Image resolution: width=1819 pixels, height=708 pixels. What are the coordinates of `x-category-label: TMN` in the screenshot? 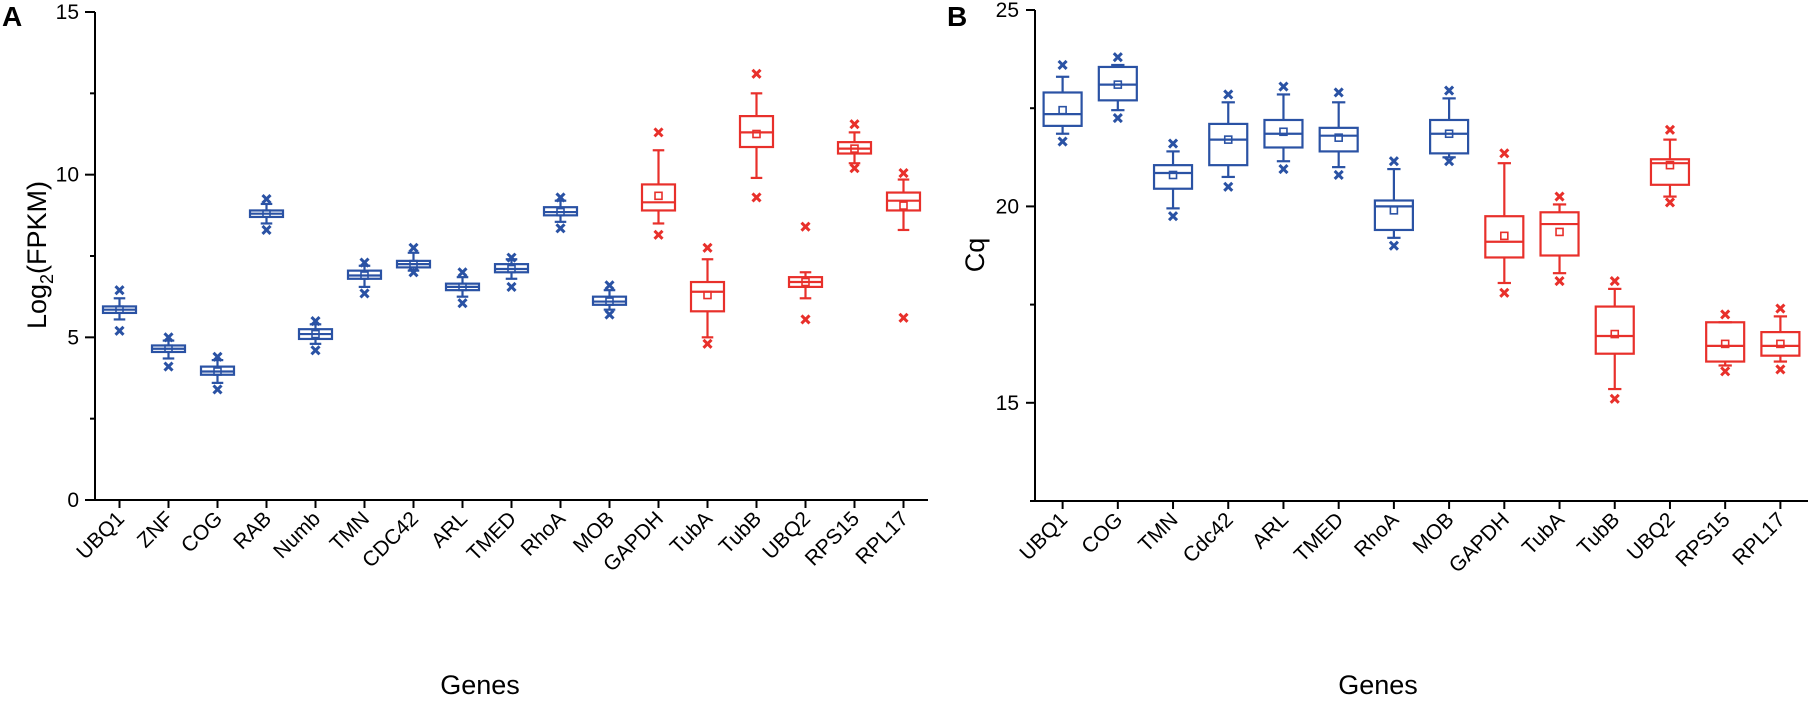 It's located at (1158, 532).